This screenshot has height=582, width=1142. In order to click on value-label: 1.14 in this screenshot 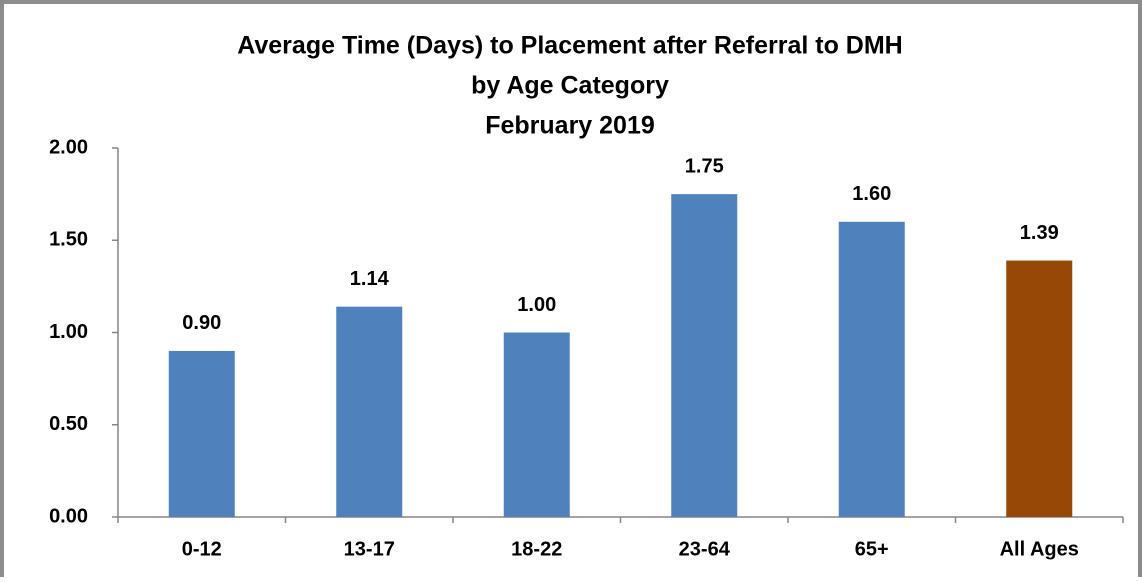, I will do `click(370, 279)`.